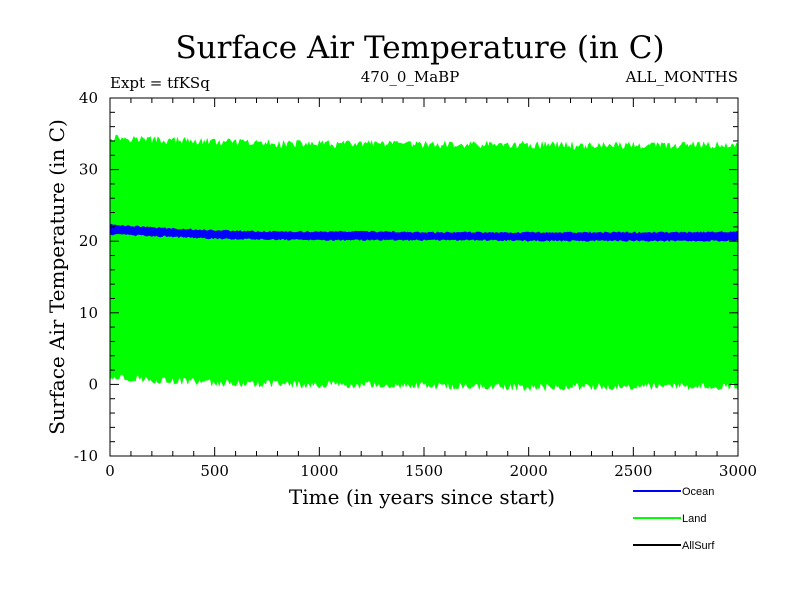 The width and height of the screenshot is (800, 605). What do you see at coordinates (88, 313) in the screenshot?
I see `y-tick-label: 10` at bounding box center [88, 313].